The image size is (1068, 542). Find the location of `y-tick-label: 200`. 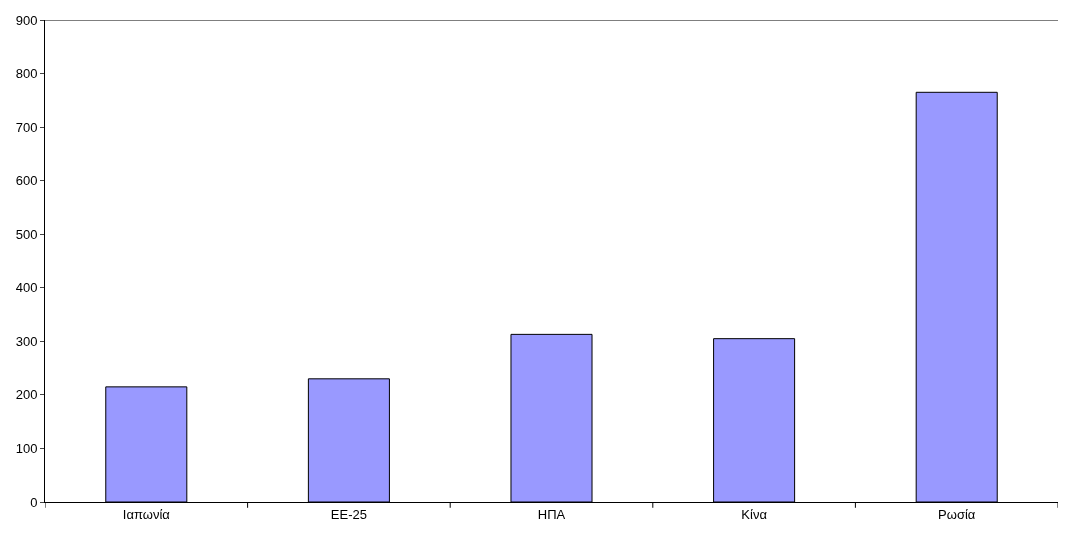

y-tick-label: 200 is located at coordinates (26, 395).